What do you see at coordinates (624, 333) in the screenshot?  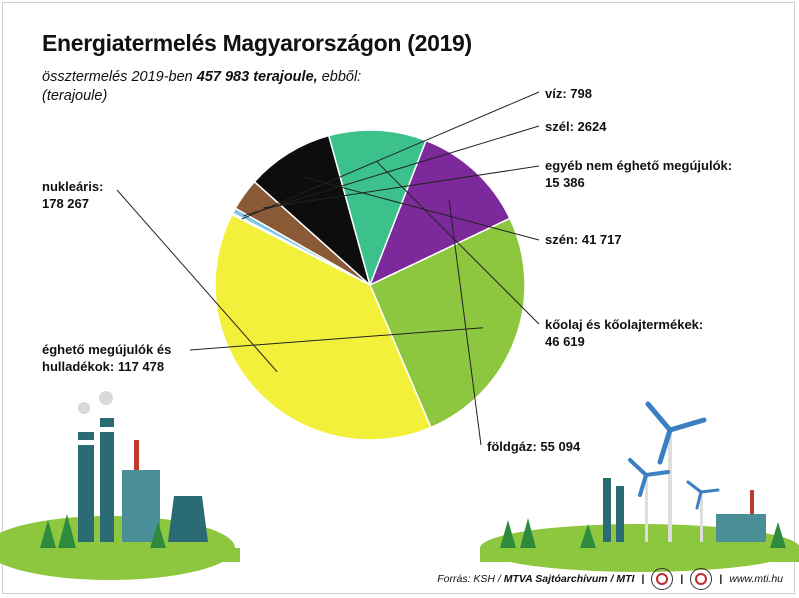 I see `slice-label: kőolaj és kőolajtermékek: 46 619` at bounding box center [624, 333].